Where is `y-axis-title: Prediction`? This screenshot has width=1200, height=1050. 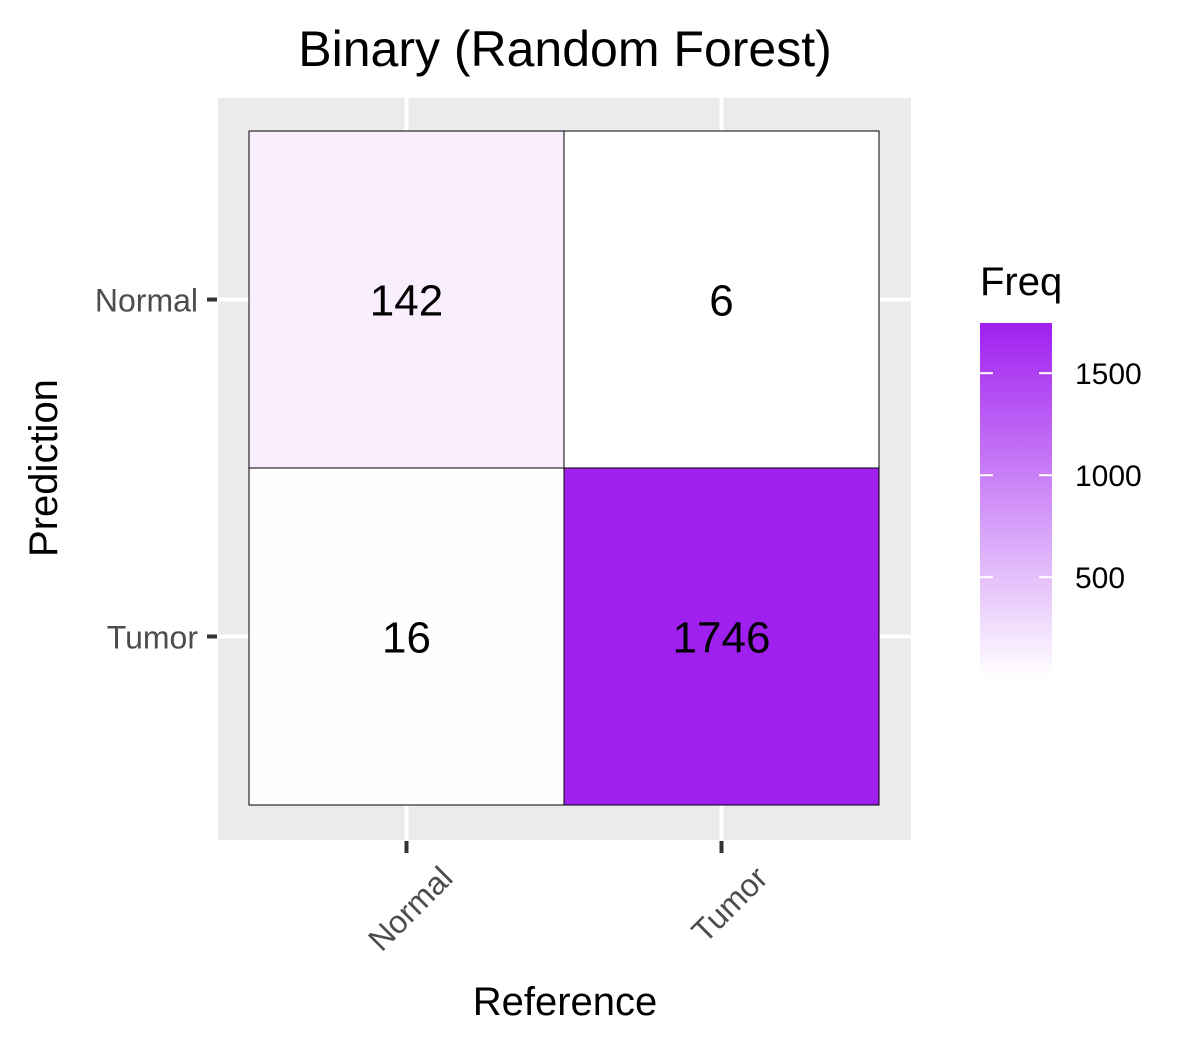 y-axis-title: Prediction is located at coordinates (44, 468).